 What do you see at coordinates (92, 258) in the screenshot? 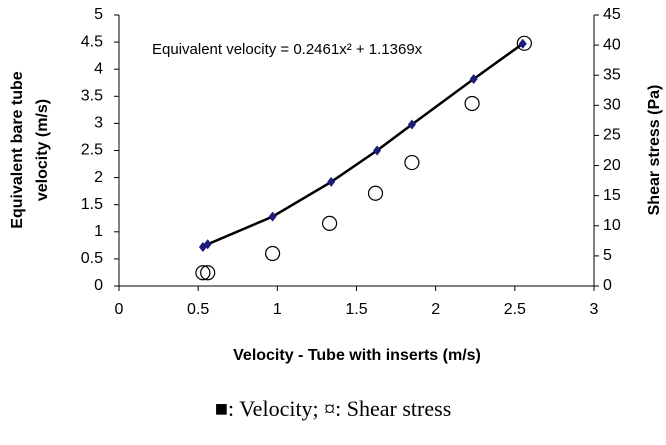
I see `y-tick-label: 0.5` at bounding box center [92, 258].